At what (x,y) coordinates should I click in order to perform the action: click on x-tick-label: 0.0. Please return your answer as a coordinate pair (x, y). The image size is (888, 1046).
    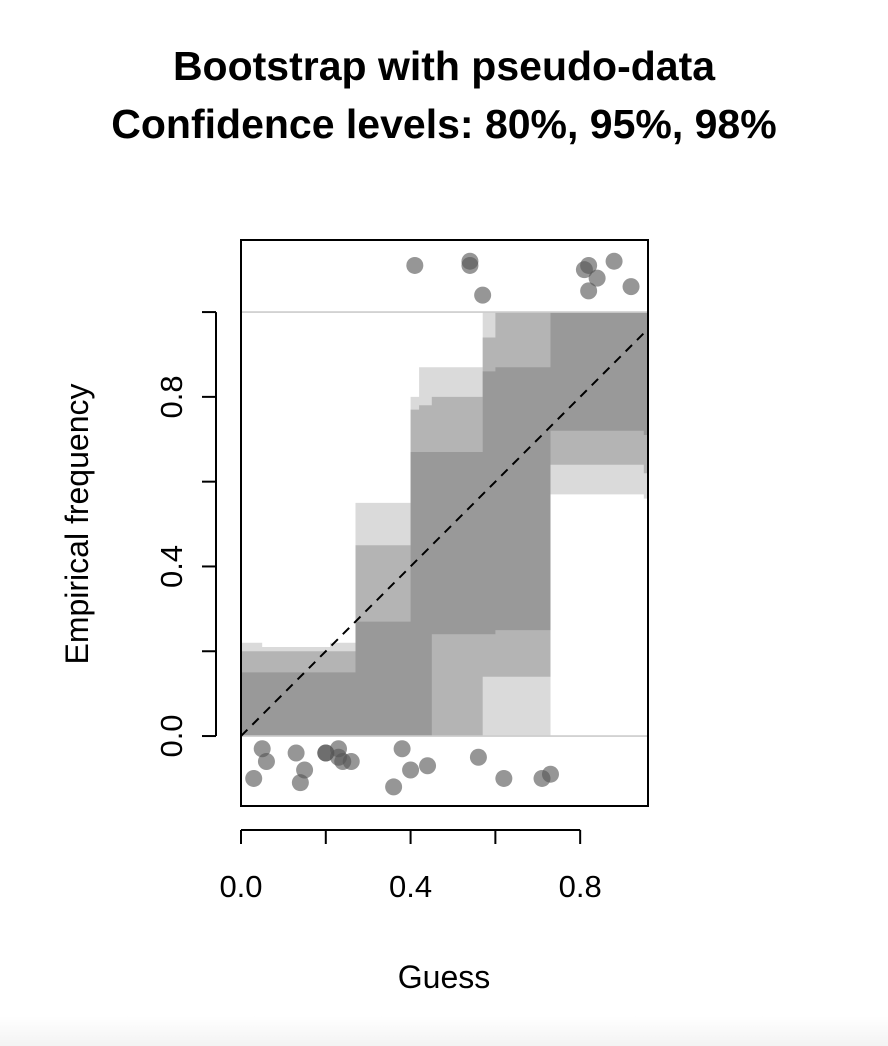
    Looking at the image, I should click on (240, 886).